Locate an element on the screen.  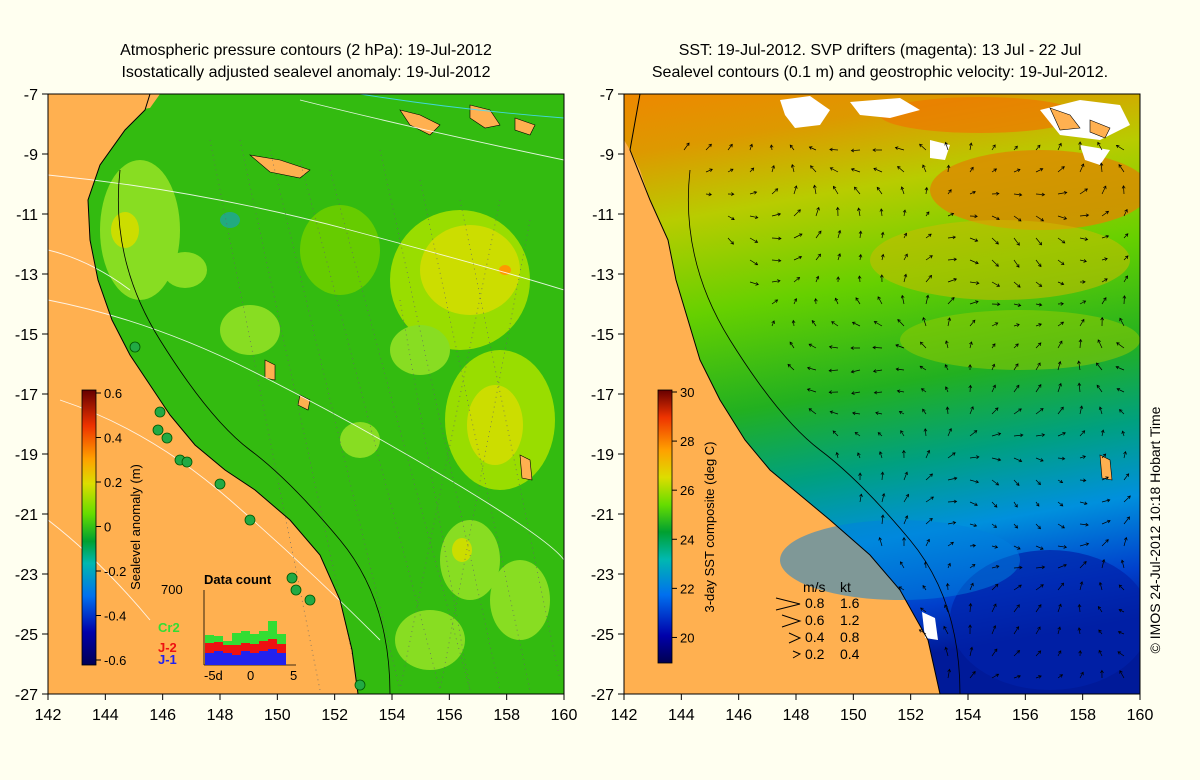
vel-legend-arrows is located at coordinates (788, 628).